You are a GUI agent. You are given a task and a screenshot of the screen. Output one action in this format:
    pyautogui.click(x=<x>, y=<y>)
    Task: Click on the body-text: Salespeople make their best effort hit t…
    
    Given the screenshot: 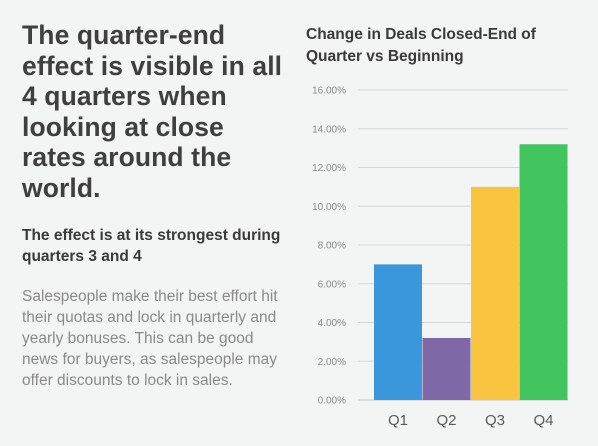 What is the action you would take?
    pyautogui.click(x=150, y=338)
    